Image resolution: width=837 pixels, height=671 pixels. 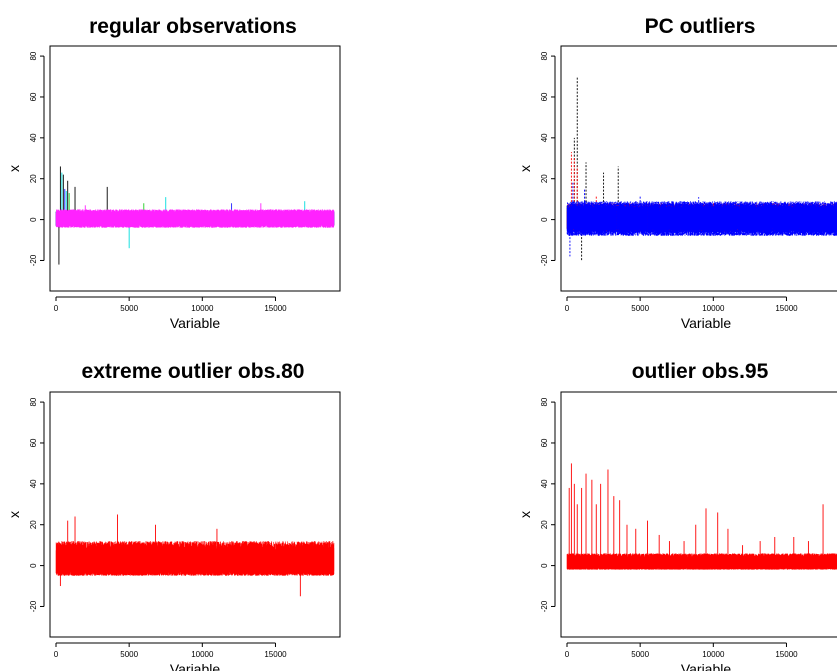 I want to click on chart-title: outlier obs.95, so click(x=700, y=371).